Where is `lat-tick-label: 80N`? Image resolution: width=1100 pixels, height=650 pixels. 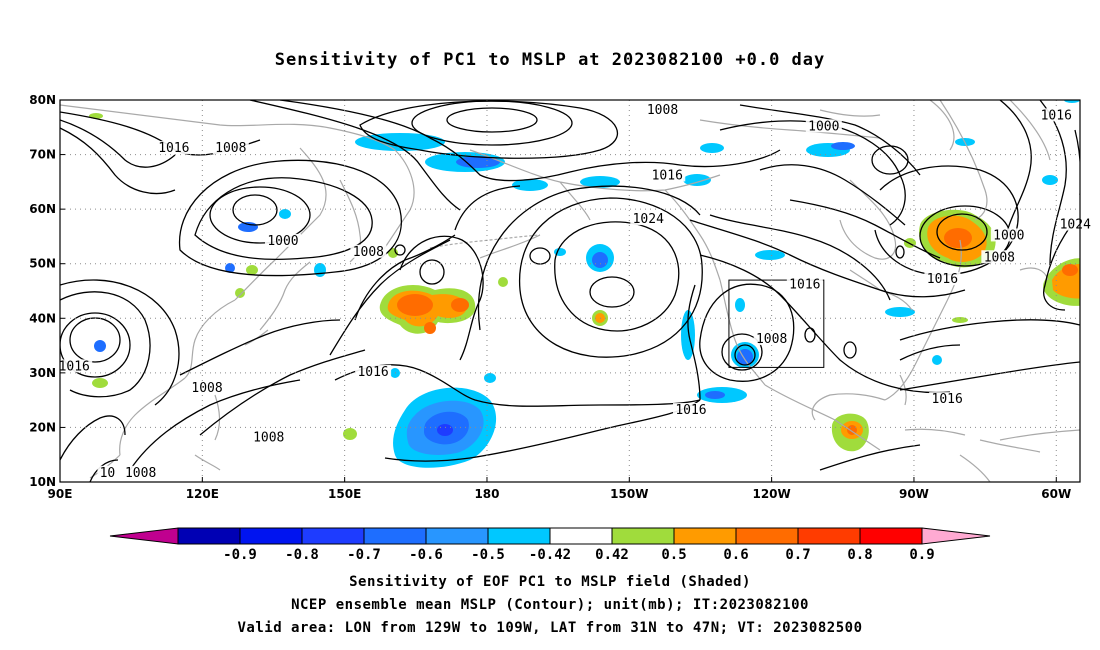 lat-tick-label: 80N is located at coordinates (42, 100).